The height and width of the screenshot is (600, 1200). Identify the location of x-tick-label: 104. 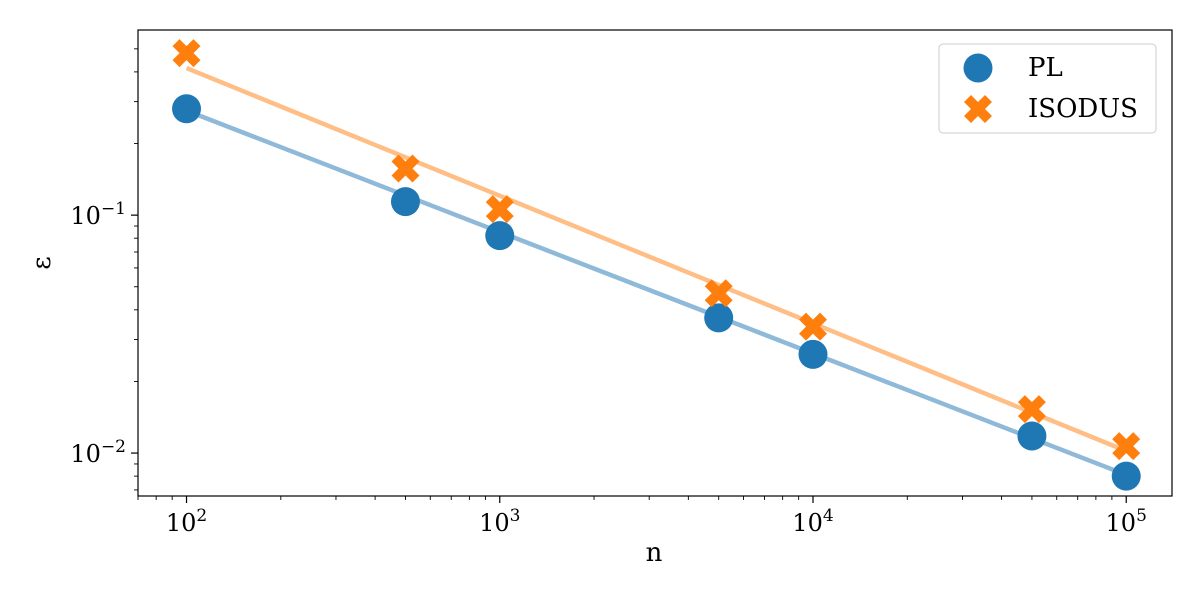
(812, 521).